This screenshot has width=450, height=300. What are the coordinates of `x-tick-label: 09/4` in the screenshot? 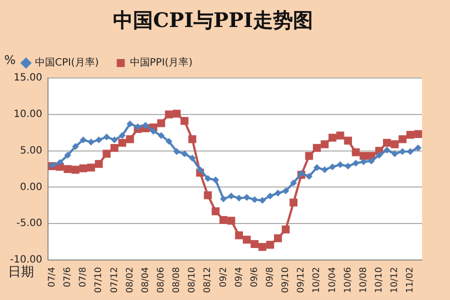 It's located at (239, 277).